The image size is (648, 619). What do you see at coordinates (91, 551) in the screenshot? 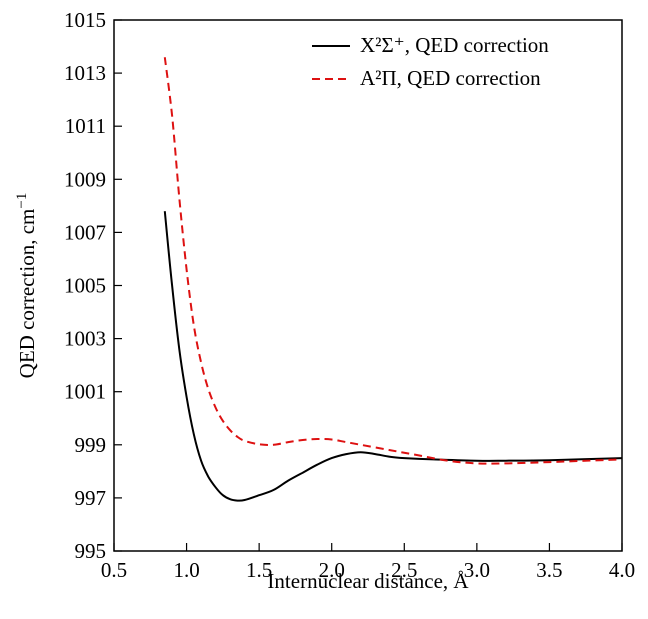
I see `y-tick-label: 995` at bounding box center [91, 551].